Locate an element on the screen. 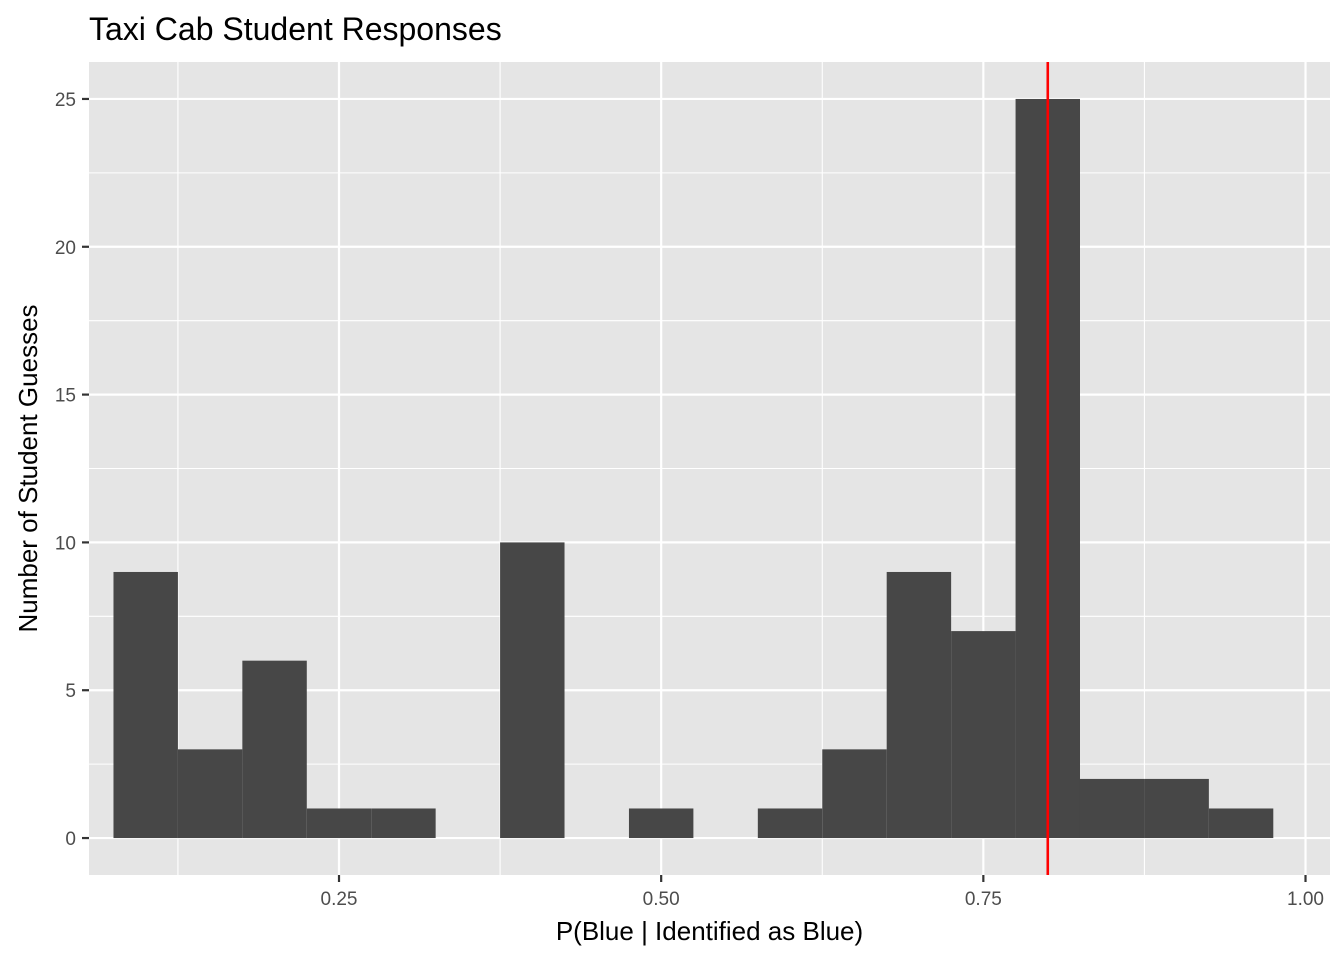 Image resolution: width=1344 pixels, height=960 pixels. y-tick-label: 10 is located at coordinates (65, 543).